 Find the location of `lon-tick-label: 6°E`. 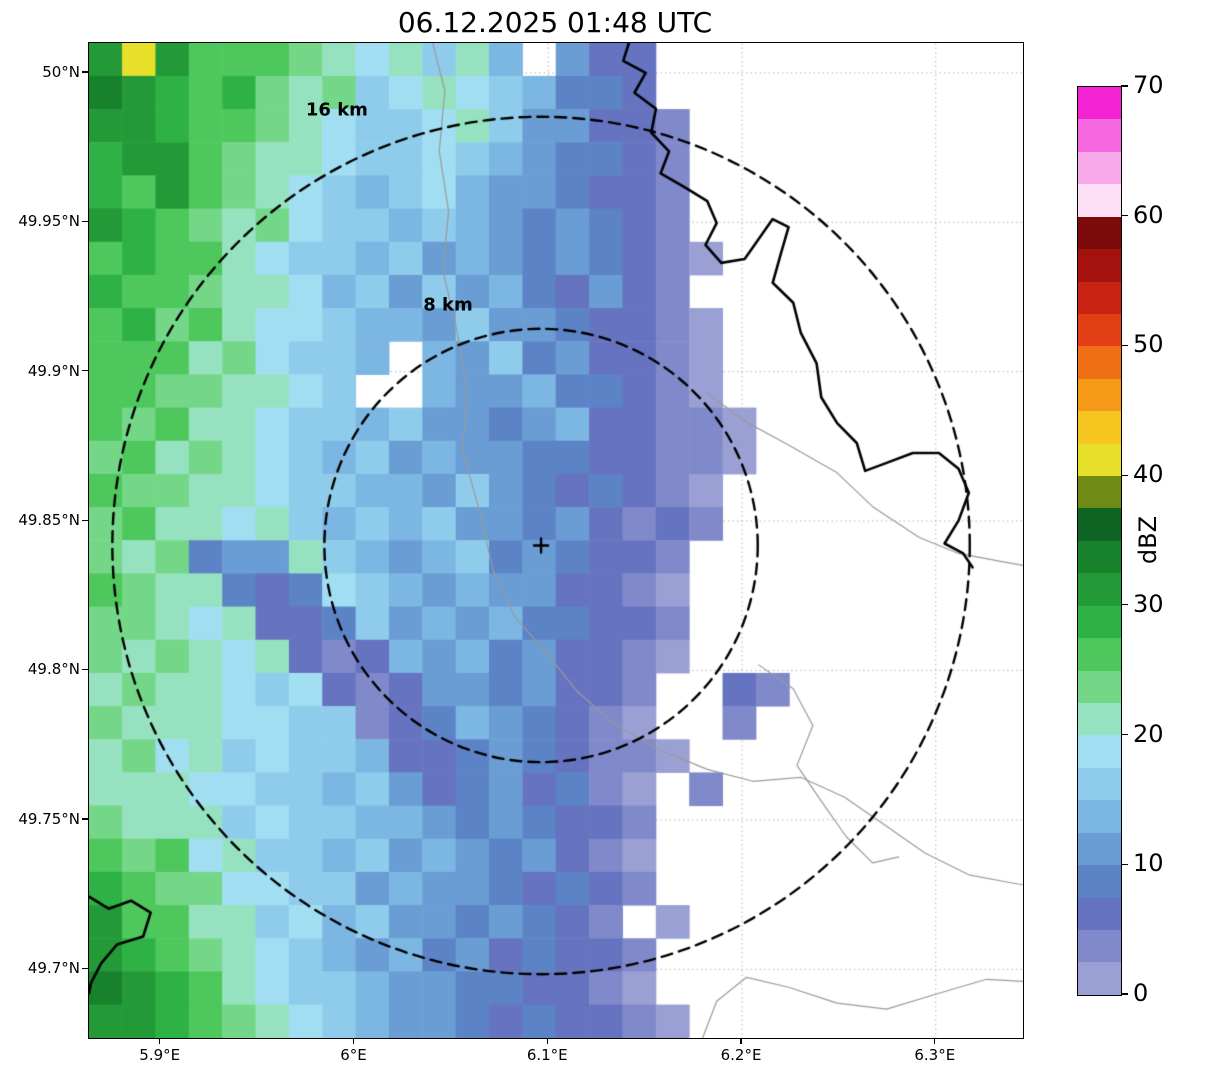

lon-tick-label: 6°E is located at coordinates (353, 1055).